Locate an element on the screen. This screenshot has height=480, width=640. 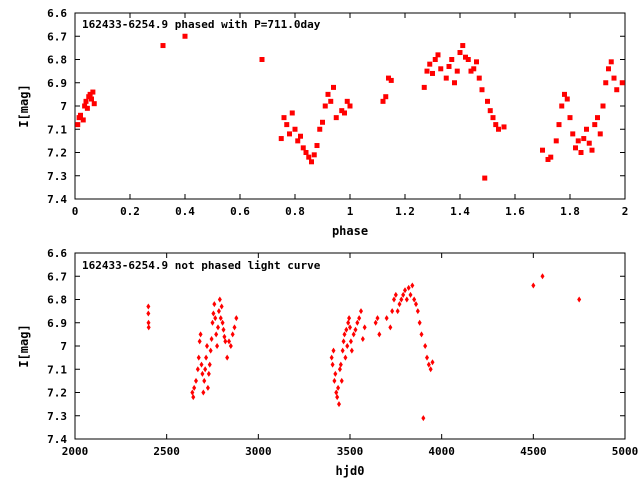
x-tick-label: 1.8 is located at coordinates (570, 211).